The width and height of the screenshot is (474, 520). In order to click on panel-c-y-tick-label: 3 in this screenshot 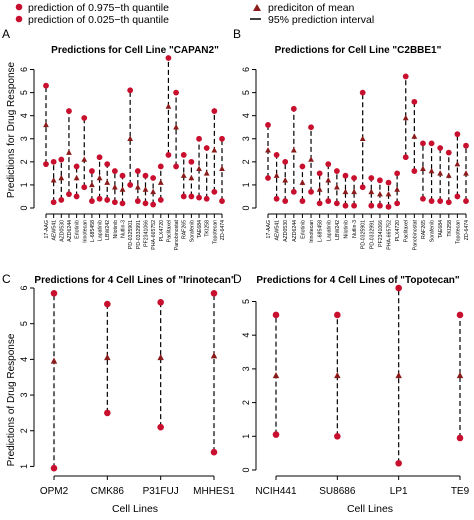, I will do `click(24, 395)`.